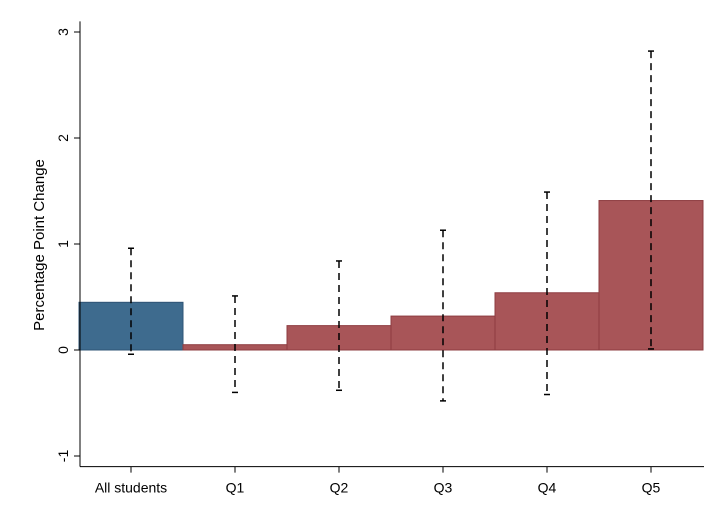 The height and width of the screenshot is (516, 706). What do you see at coordinates (651, 488) in the screenshot?
I see `x-tick-label: Q5` at bounding box center [651, 488].